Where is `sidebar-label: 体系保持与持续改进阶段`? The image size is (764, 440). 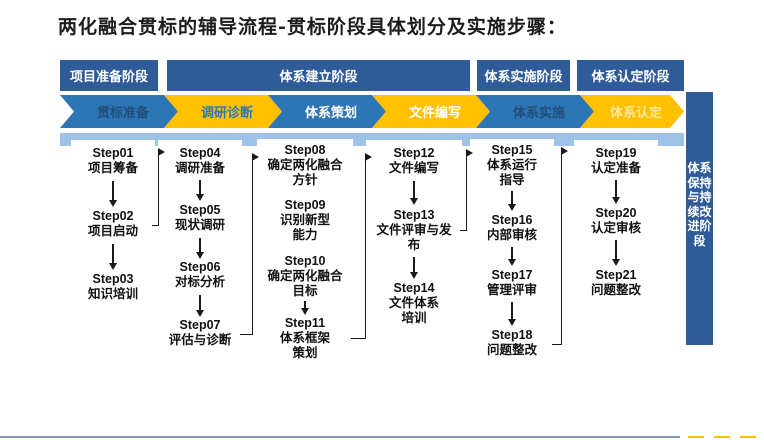
sidebar-label: 体系保持与持续改进阶段 is located at coordinates (699, 204).